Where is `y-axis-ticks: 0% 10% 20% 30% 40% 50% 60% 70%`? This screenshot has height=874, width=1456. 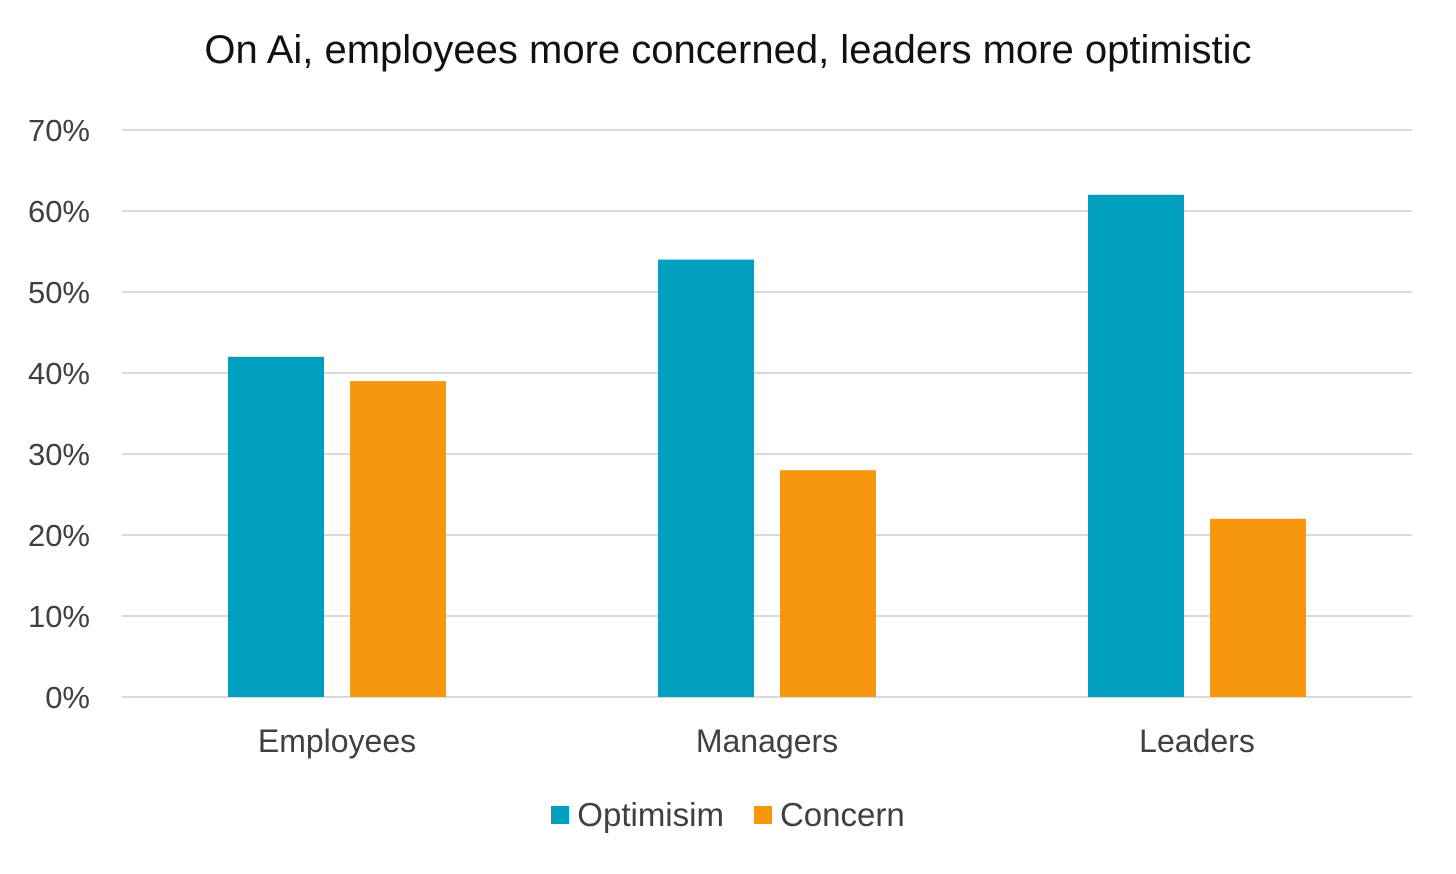 y-axis-ticks: 0% 10% 20% 30% 40% 50% 60% 70% is located at coordinates (59, 414).